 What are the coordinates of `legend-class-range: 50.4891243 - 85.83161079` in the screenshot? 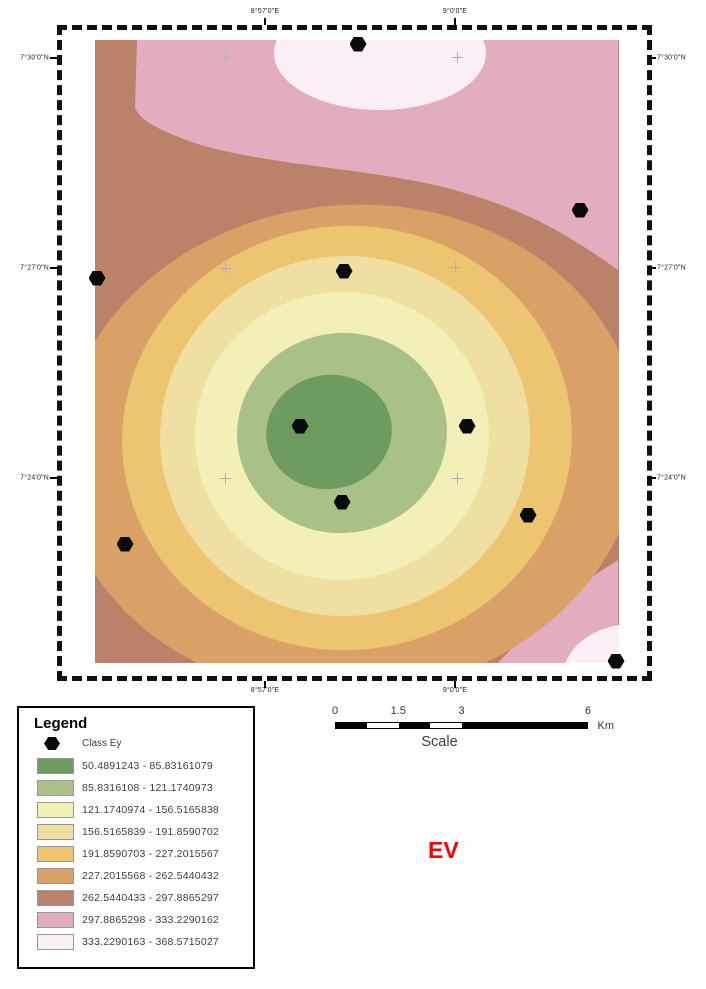 It's located at (147, 766).